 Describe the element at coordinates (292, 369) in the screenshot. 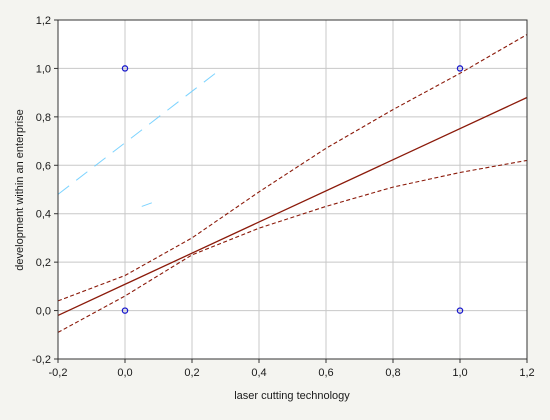

I see `x-axis-ticks: -0,2 0,0 0,2 0,4 0,6 0,8 1,0 1,2` at that location.